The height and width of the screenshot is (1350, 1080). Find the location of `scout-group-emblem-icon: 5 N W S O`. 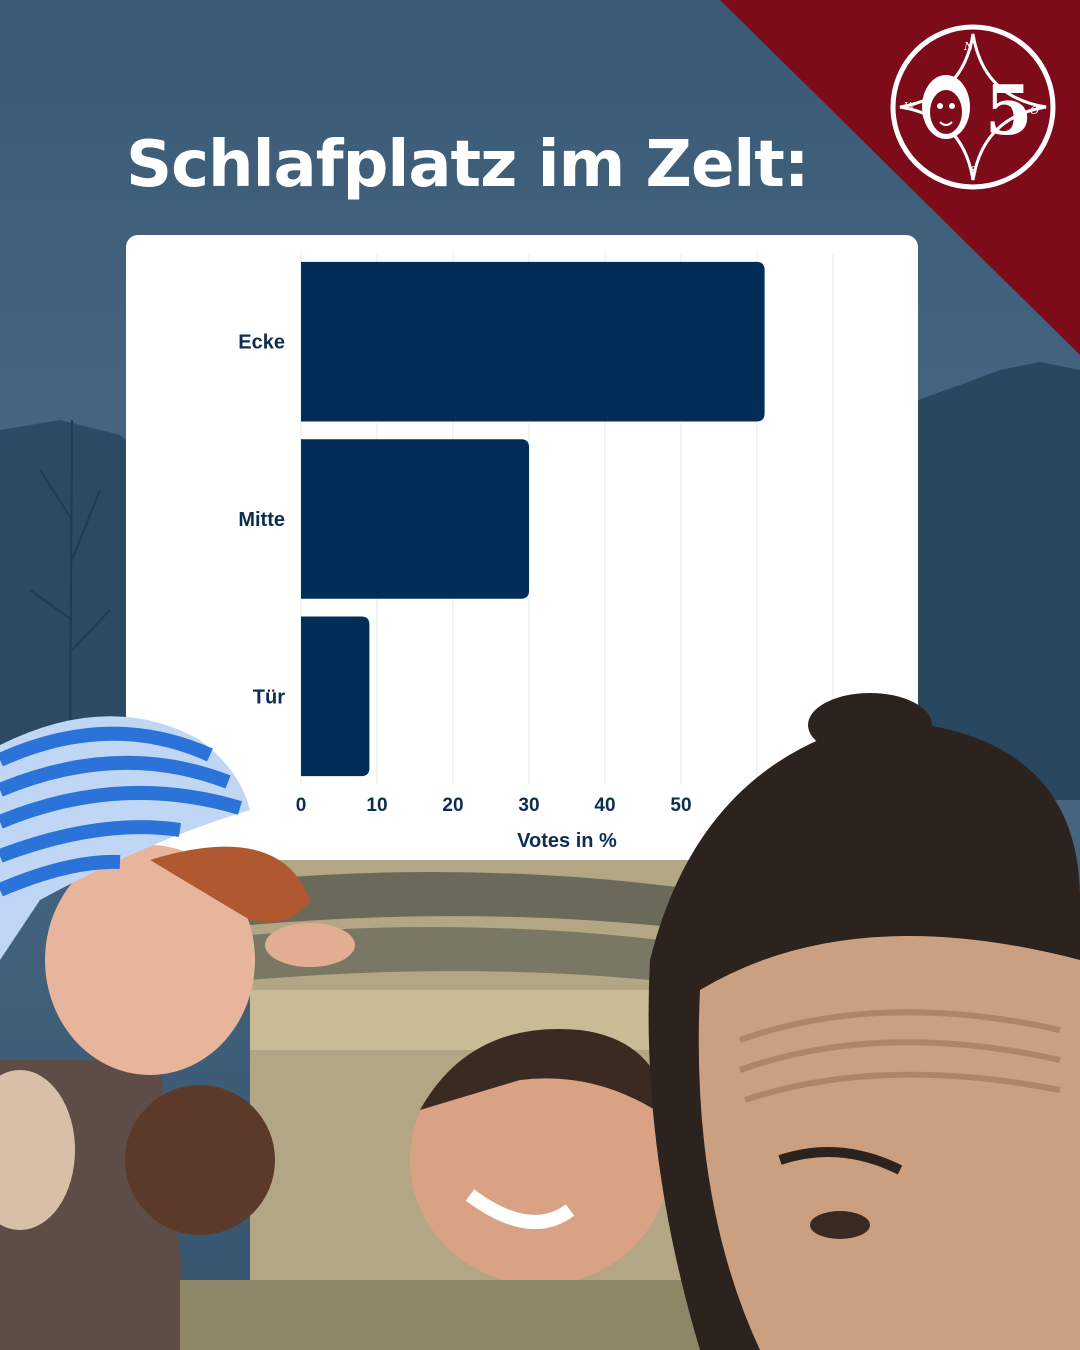

scout-group-emblem-icon: 5 N W S O is located at coordinates (973, 107).